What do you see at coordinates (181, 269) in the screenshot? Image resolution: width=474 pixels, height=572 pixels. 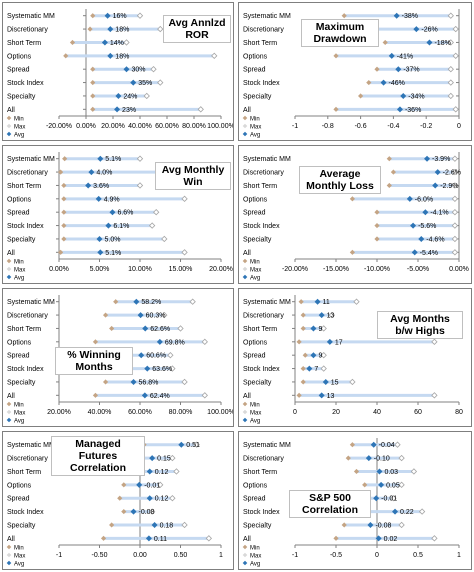 I see `x-tick-label: 15.00%` at bounding box center [181, 269].